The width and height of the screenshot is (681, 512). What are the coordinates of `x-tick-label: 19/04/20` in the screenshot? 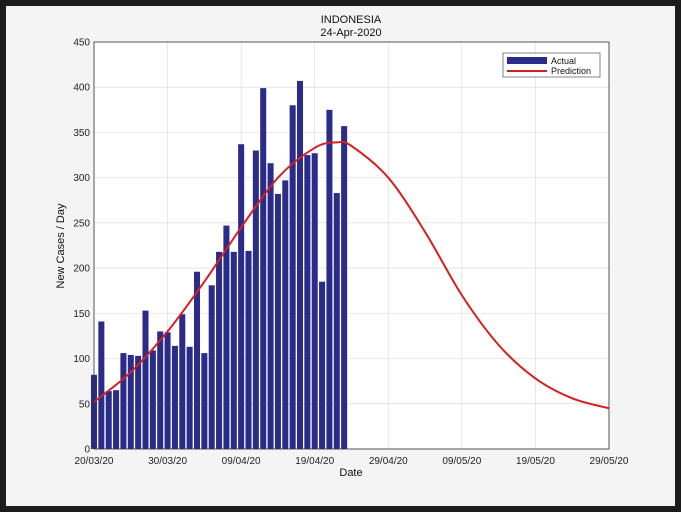 It's located at (314, 461).